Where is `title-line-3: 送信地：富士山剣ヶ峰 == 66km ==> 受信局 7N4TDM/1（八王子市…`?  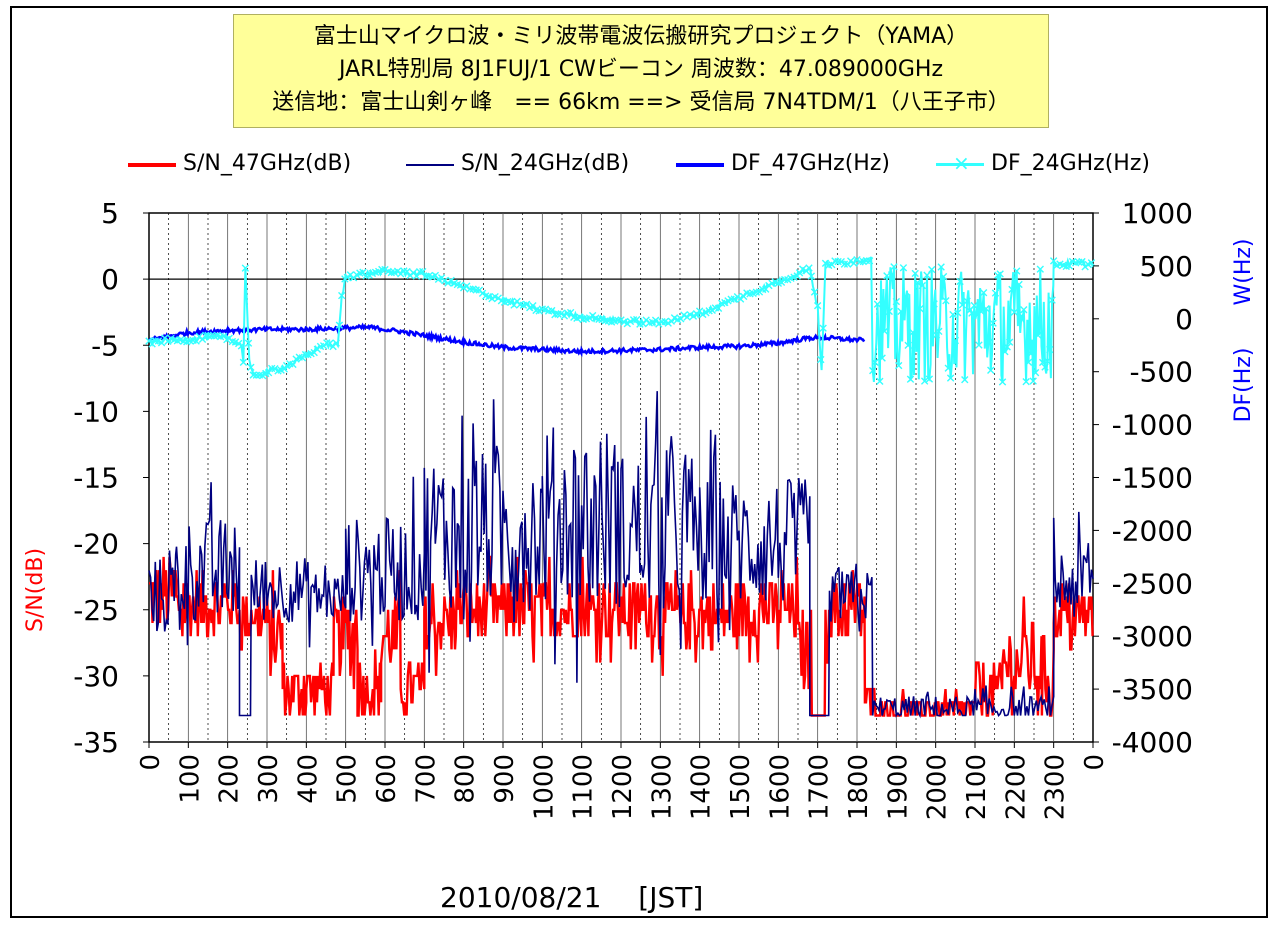
title-line-3: 送信地：富士山剣ヶ峰 == 66km ==> 受信局 7N4TDM/1（八王子市… is located at coordinates (641, 102).